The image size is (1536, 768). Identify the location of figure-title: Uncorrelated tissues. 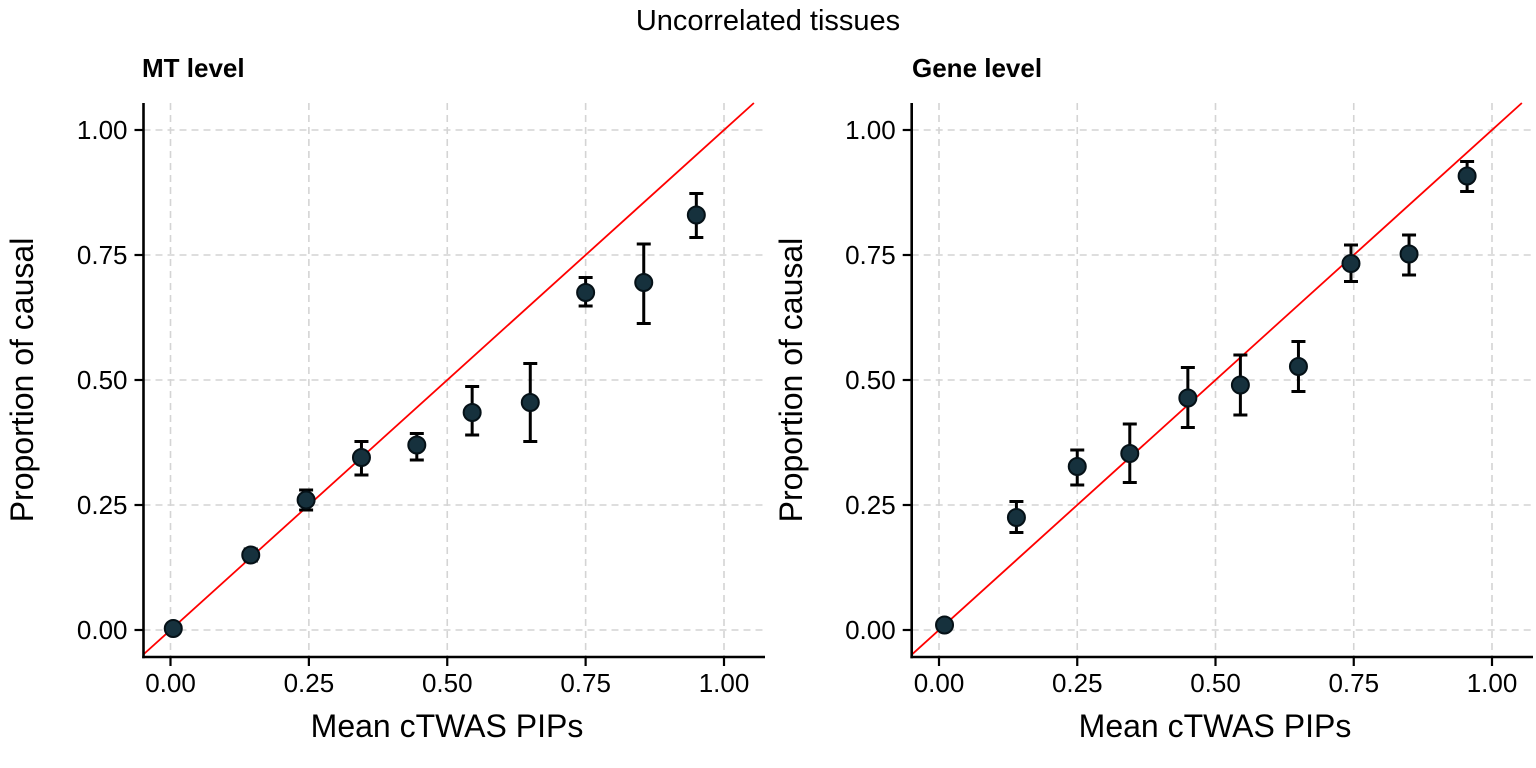
(768, 21).